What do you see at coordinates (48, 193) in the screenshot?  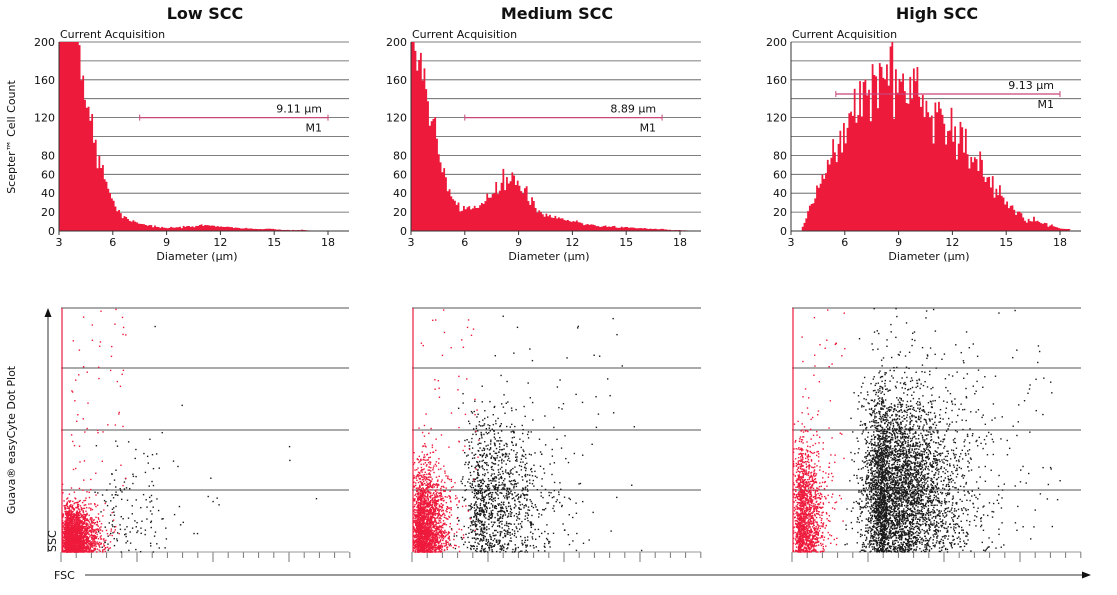 I see `y-tick-label: 40` at bounding box center [48, 193].